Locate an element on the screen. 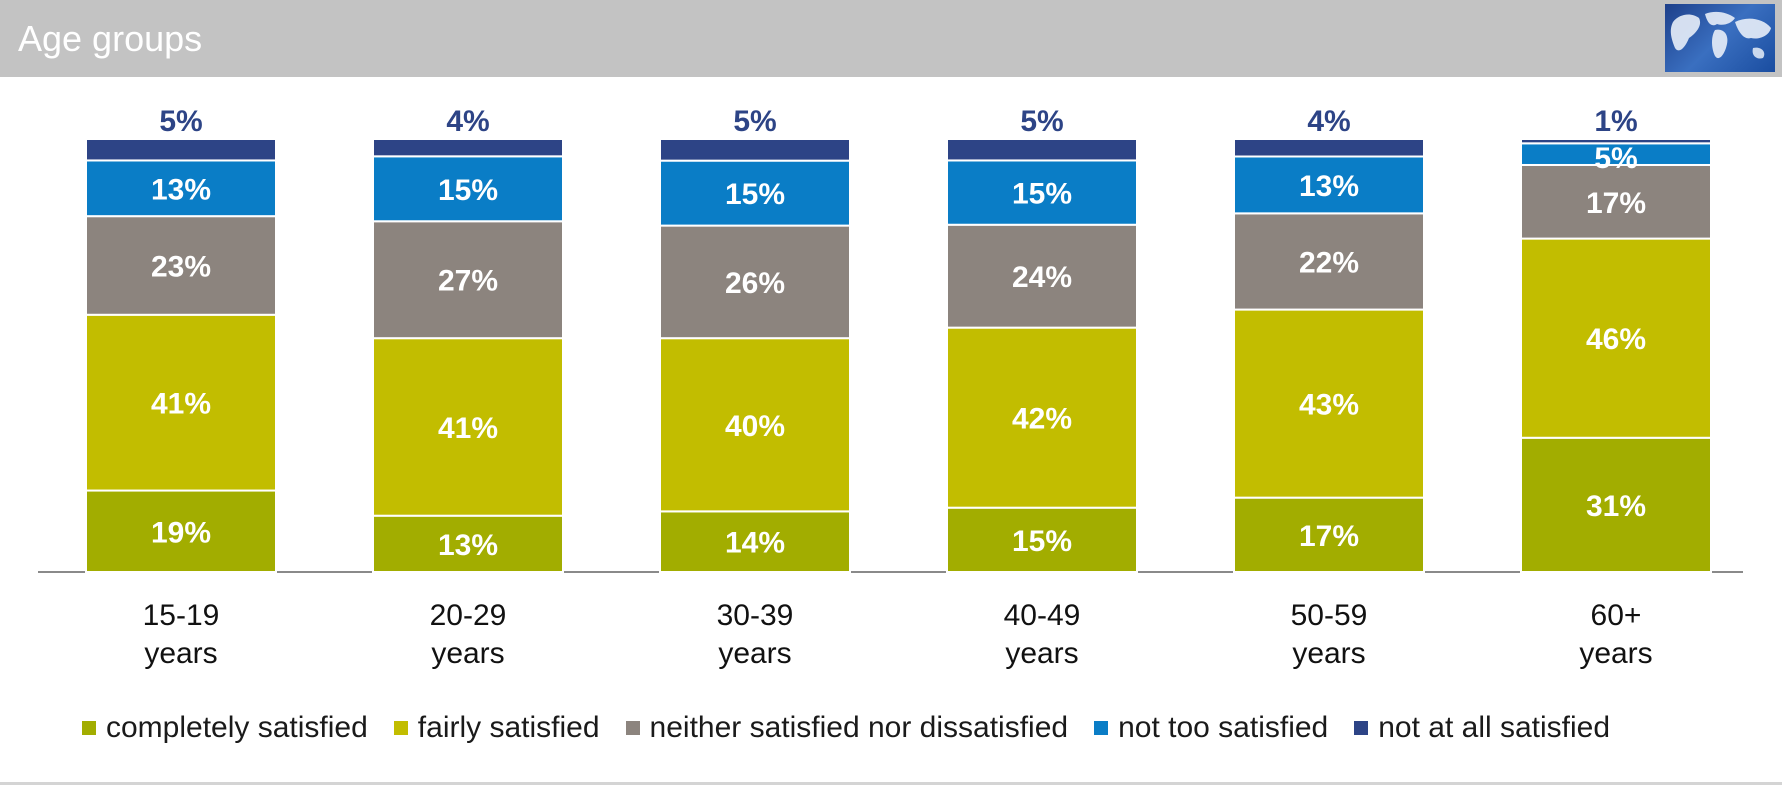 This screenshot has height=788, width=1782. globe-logo-icon is located at coordinates (1720, 38).